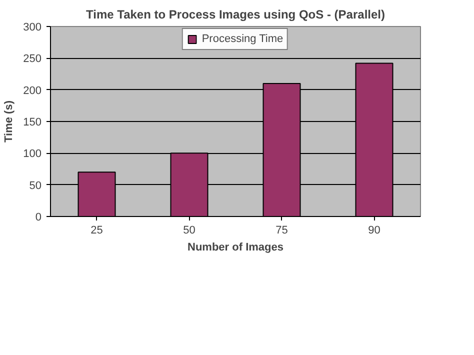 The height and width of the screenshot is (355, 474). Describe the element at coordinates (374, 230) in the screenshot. I see `x-tick-label: 90` at that location.